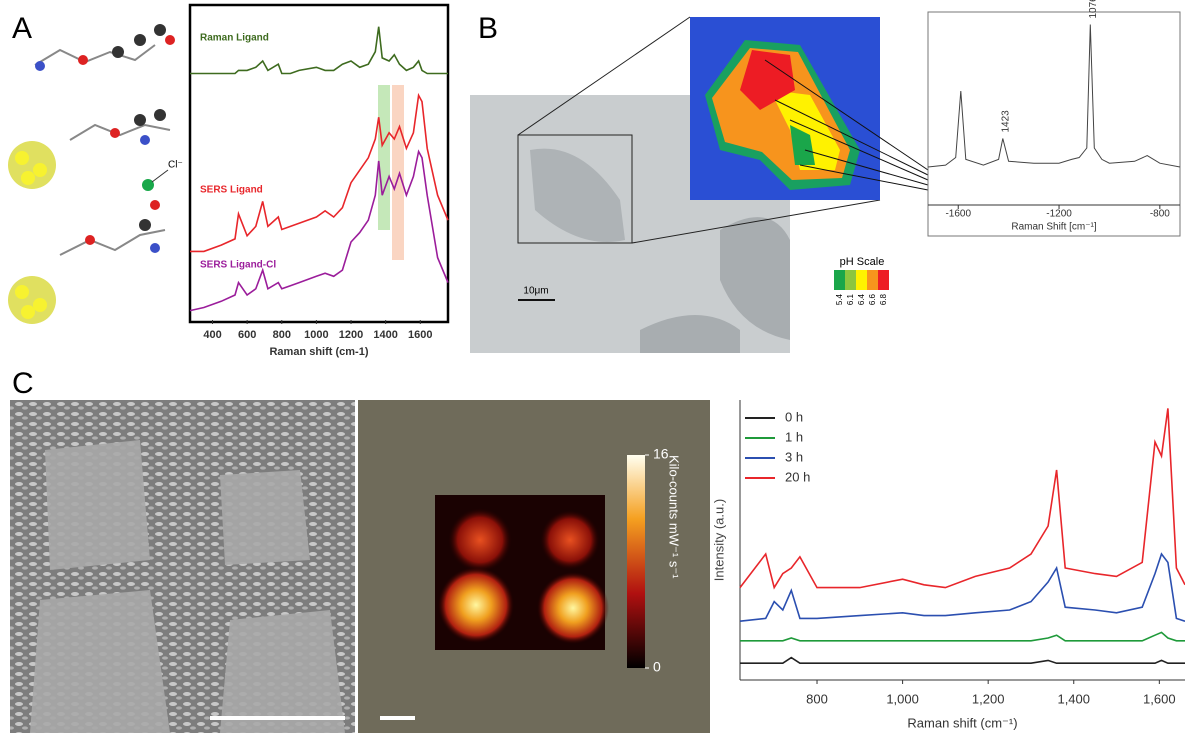 This screenshot has width=1185, height=733. I want to click on ph-label: 5.4, so click(839, 299).